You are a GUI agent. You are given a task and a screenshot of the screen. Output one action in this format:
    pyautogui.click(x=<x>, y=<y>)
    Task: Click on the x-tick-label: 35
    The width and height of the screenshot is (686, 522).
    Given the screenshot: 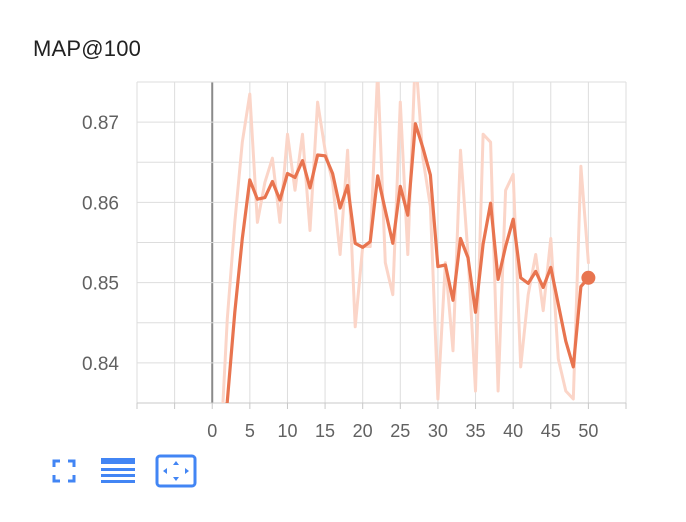 What is the action you would take?
    pyautogui.click(x=476, y=431)
    